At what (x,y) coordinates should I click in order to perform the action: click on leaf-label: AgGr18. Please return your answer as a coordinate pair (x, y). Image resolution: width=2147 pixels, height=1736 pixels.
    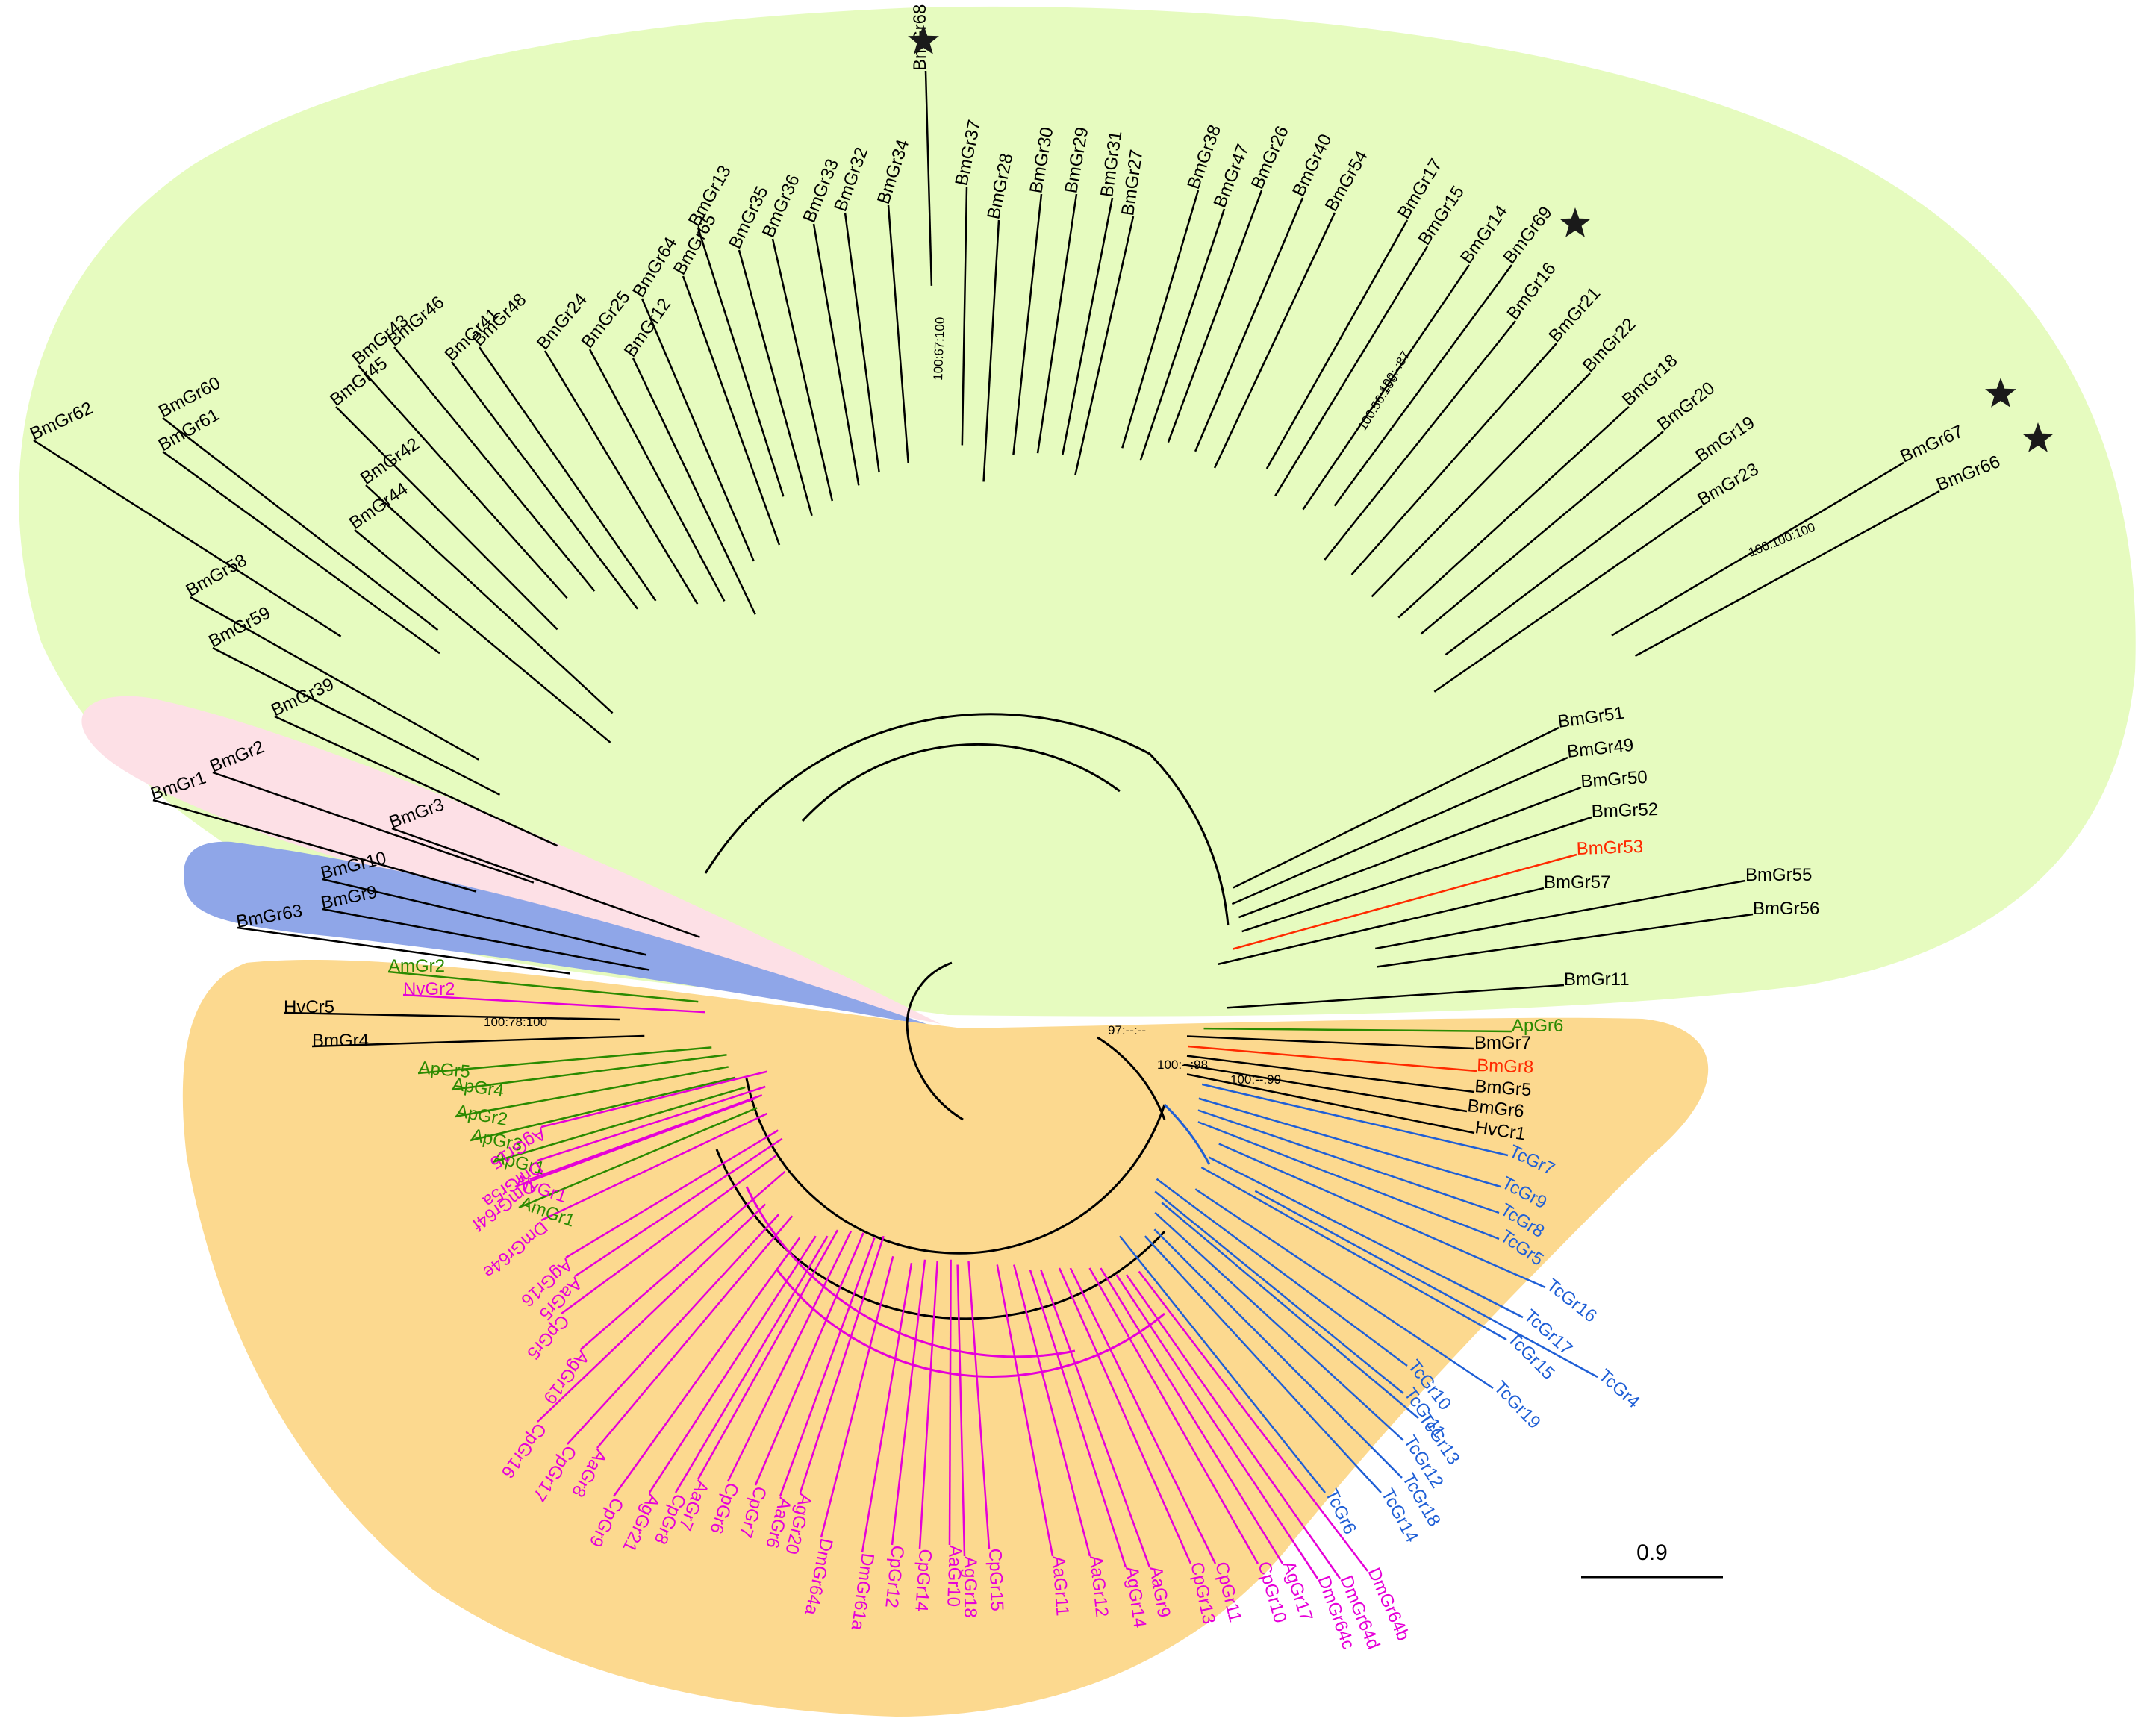
    Looking at the image, I should click on (970, 1587).